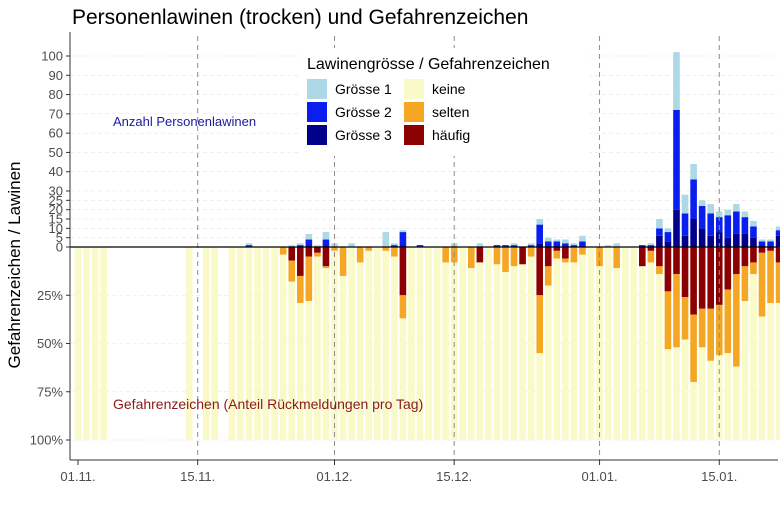 The width and height of the screenshot is (780, 509). What do you see at coordinates (449, 89) in the screenshot?
I see `legend-label-keine: keine` at bounding box center [449, 89].